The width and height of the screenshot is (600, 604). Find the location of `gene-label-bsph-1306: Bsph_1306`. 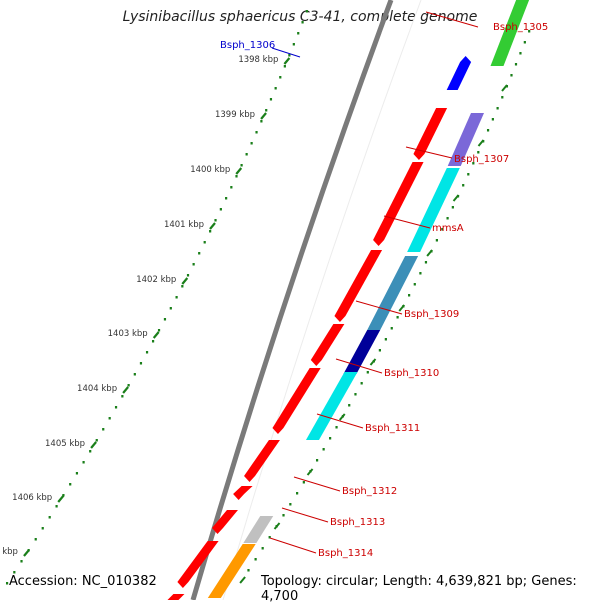

gene-label-bsph-1306: Bsph_1306 is located at coordinates (247, 45).